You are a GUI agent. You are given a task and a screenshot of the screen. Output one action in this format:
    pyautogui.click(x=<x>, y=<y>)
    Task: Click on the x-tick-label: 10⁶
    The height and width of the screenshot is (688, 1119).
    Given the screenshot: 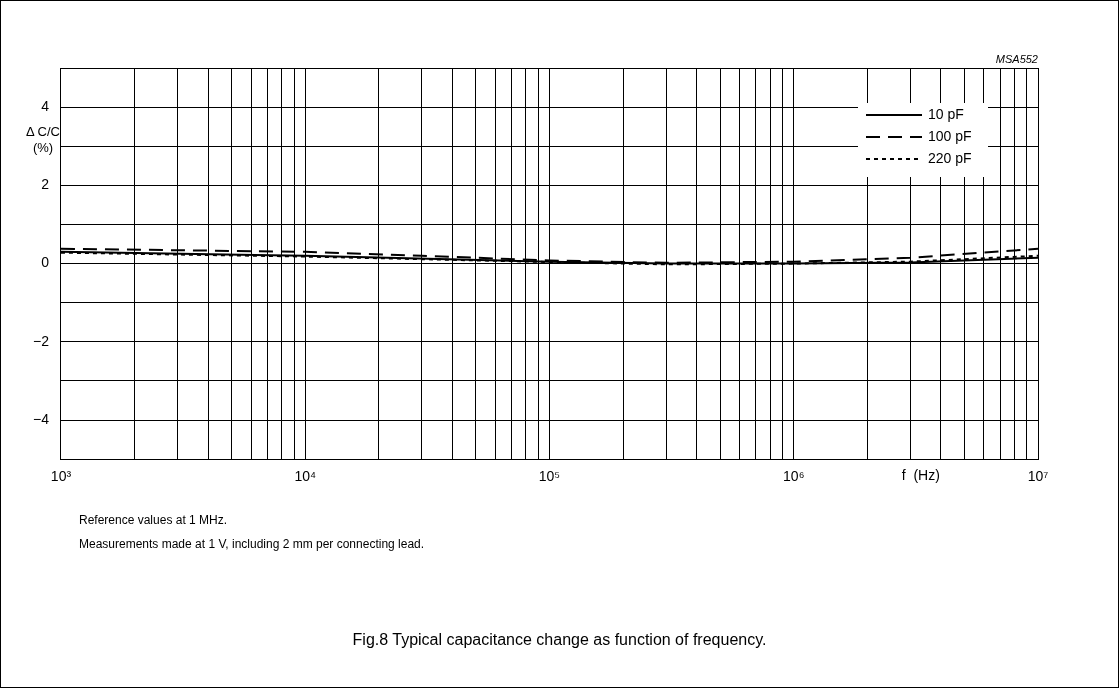 What is the action you would take?
    pyautogui.click(x=794, y=476)
    